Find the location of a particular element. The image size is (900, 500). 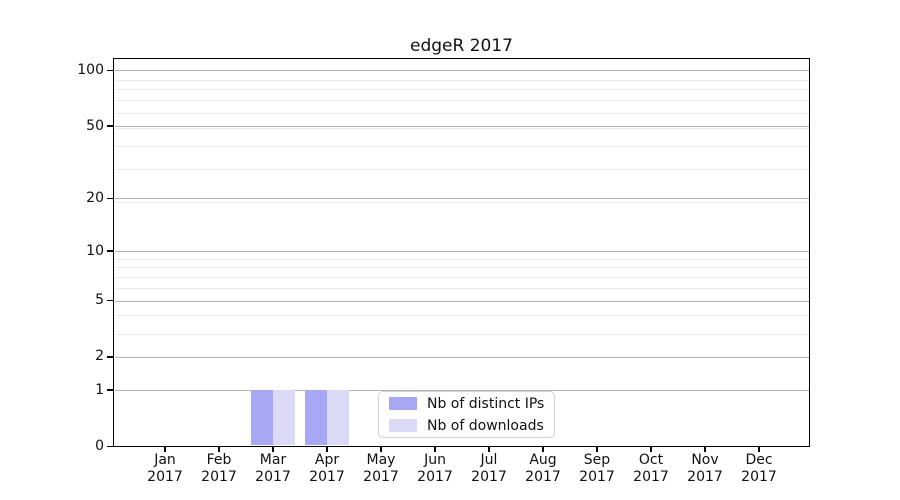

legend-item-distinct-ips: Nb of distinct IPs is located at coordinates (467, 404).